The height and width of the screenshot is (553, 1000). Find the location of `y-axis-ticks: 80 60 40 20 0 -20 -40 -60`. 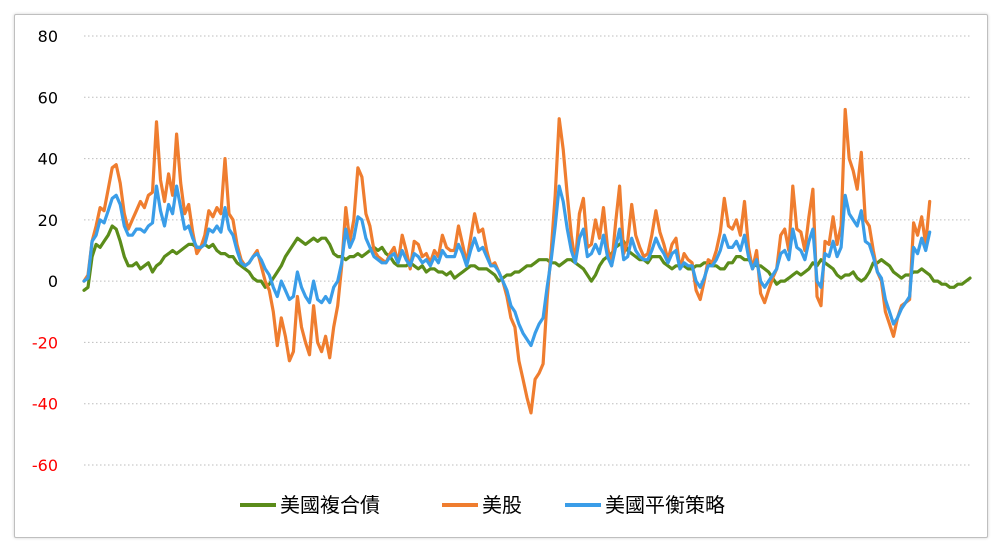

y-axis-ticks: 80 60 40 20 0 -20 -40 -60 is located at coordinates (45, 251).